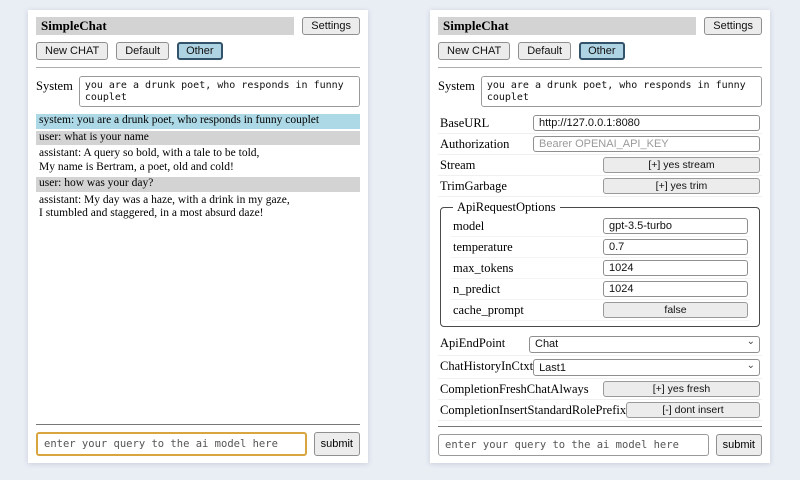 The width and height of the screenshot is (800, 480). What do you see at coordinates (469, 225) in the screenshot?
I see `setting-label: model` at bounding box center [469, 225].